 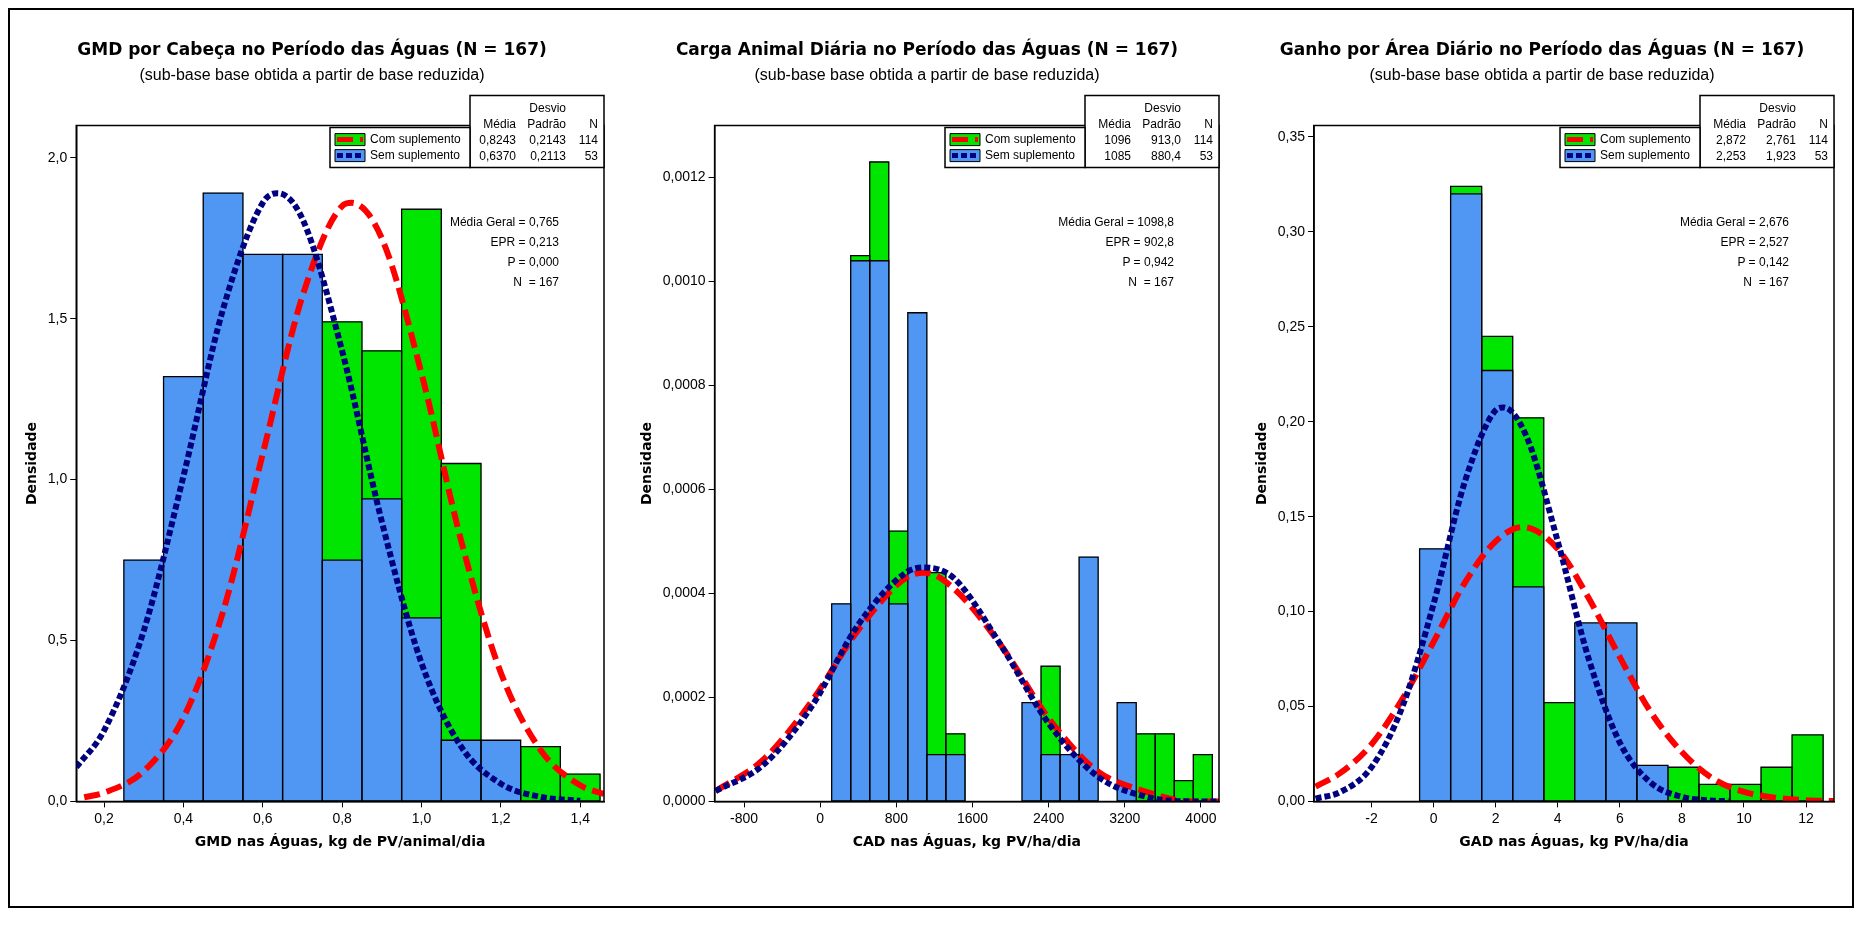 I want to click on y-tick-label: 0,35, so click(x=1291, y=135).